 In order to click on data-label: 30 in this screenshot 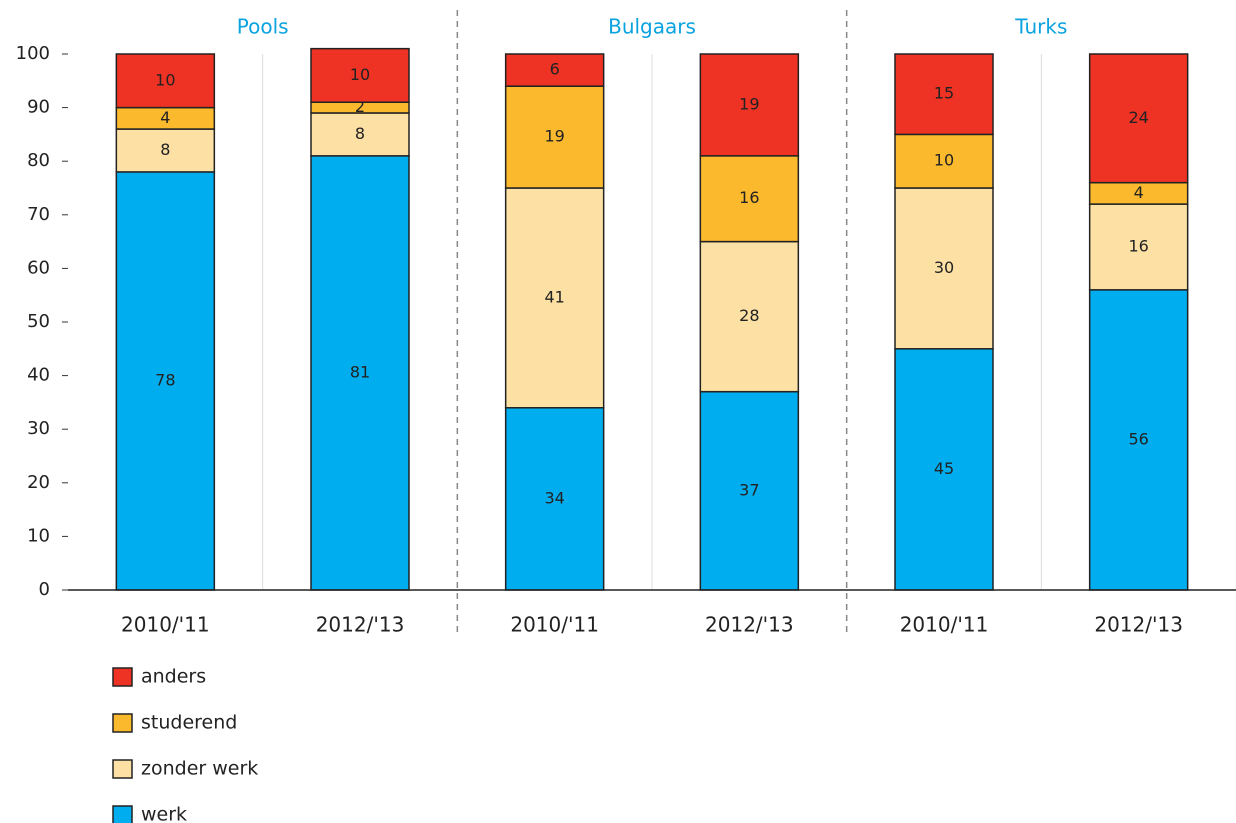, I will do `click(944, 267)`.